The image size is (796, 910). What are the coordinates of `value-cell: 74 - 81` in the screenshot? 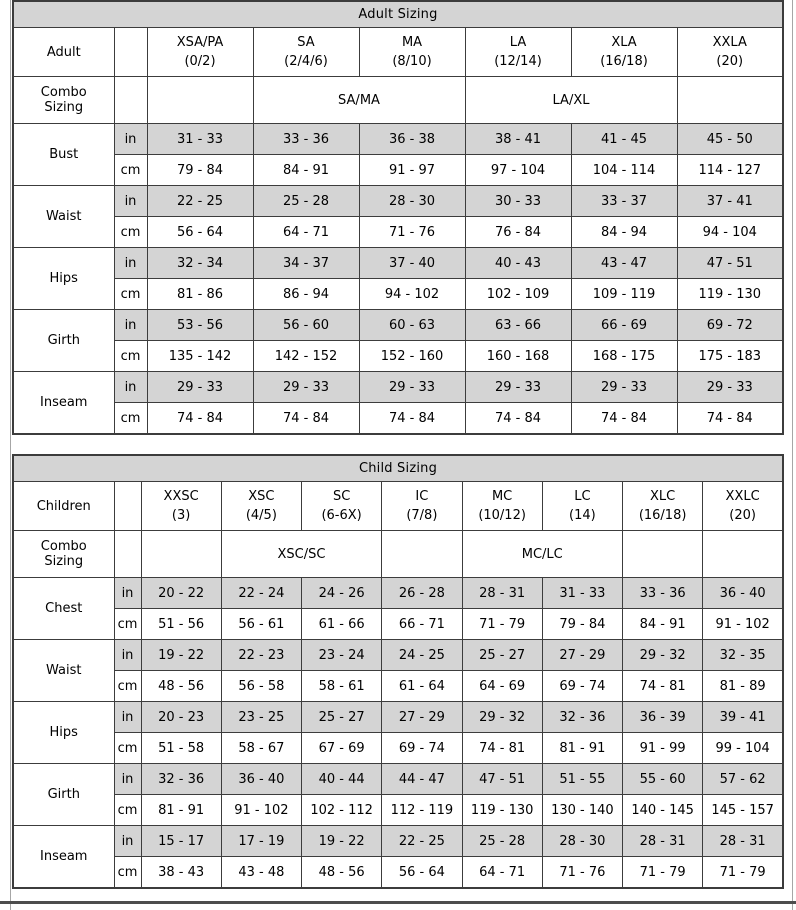 It's located at (502, 748).